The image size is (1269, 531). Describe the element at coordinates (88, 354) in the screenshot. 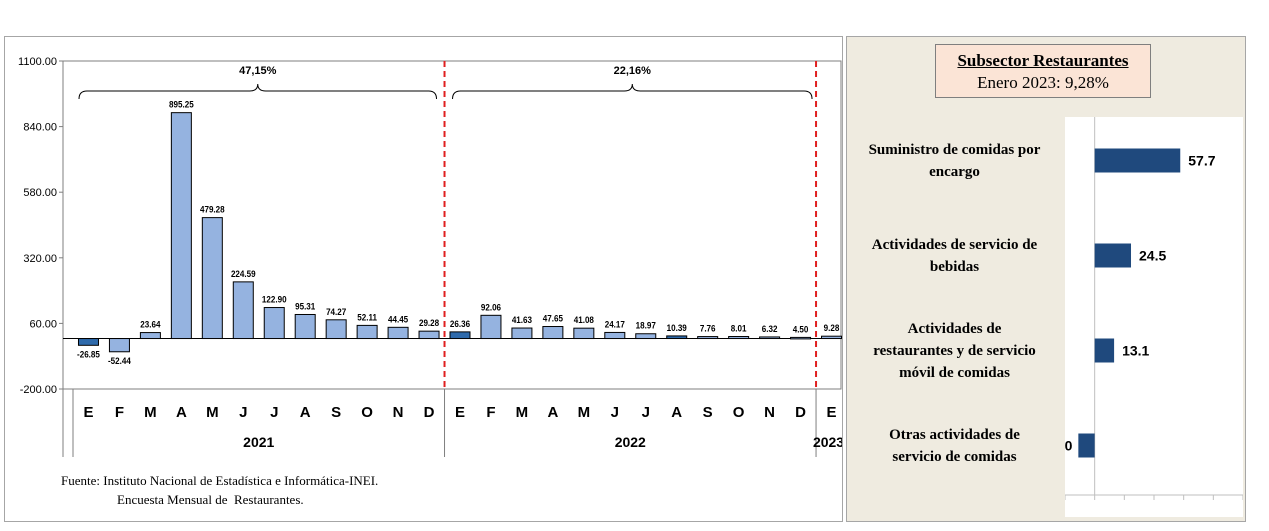

I see `bar-value-label: -26.85` at that location.